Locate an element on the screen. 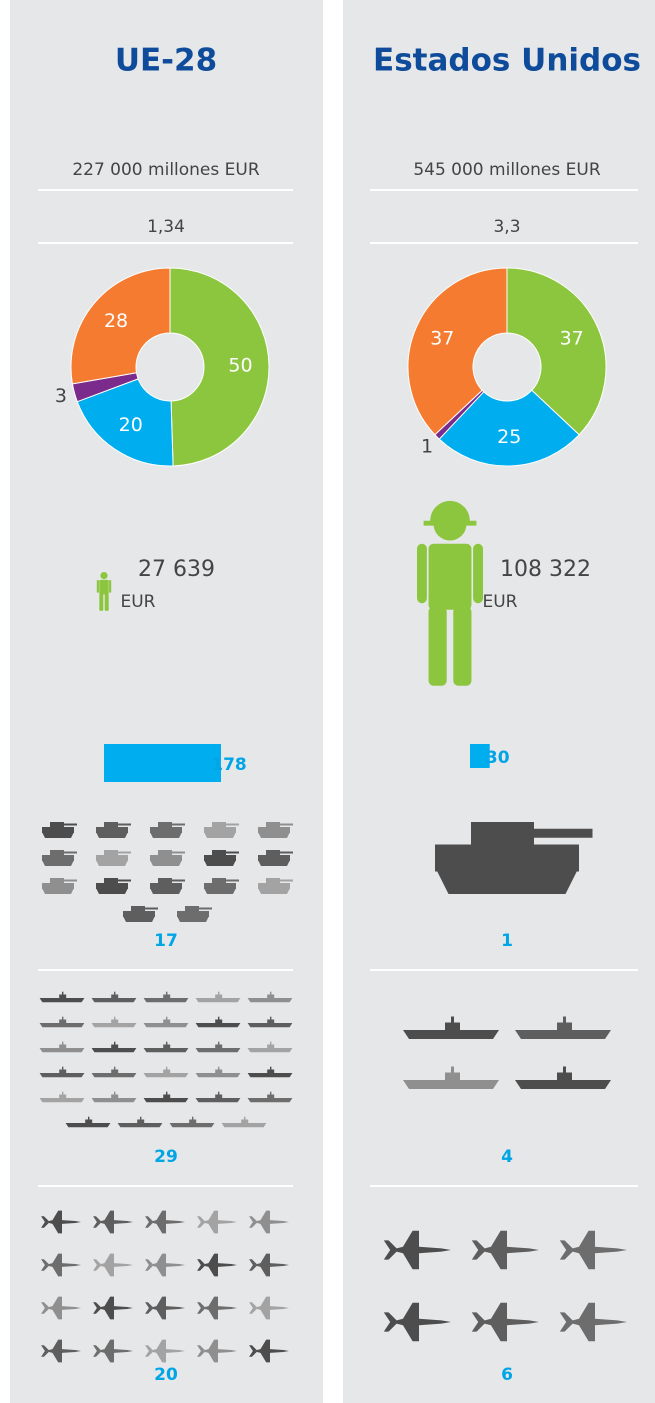 The height and width of the screenshot is (1403, 655). arm is located at coordinates (422, 573).